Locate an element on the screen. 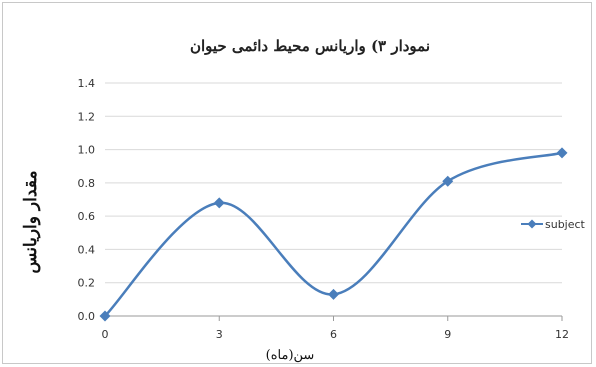 Image resolution: width=596 pixels, height=367 pixels. y-tick-label: 0.6 is located at coordinates (87, 216).